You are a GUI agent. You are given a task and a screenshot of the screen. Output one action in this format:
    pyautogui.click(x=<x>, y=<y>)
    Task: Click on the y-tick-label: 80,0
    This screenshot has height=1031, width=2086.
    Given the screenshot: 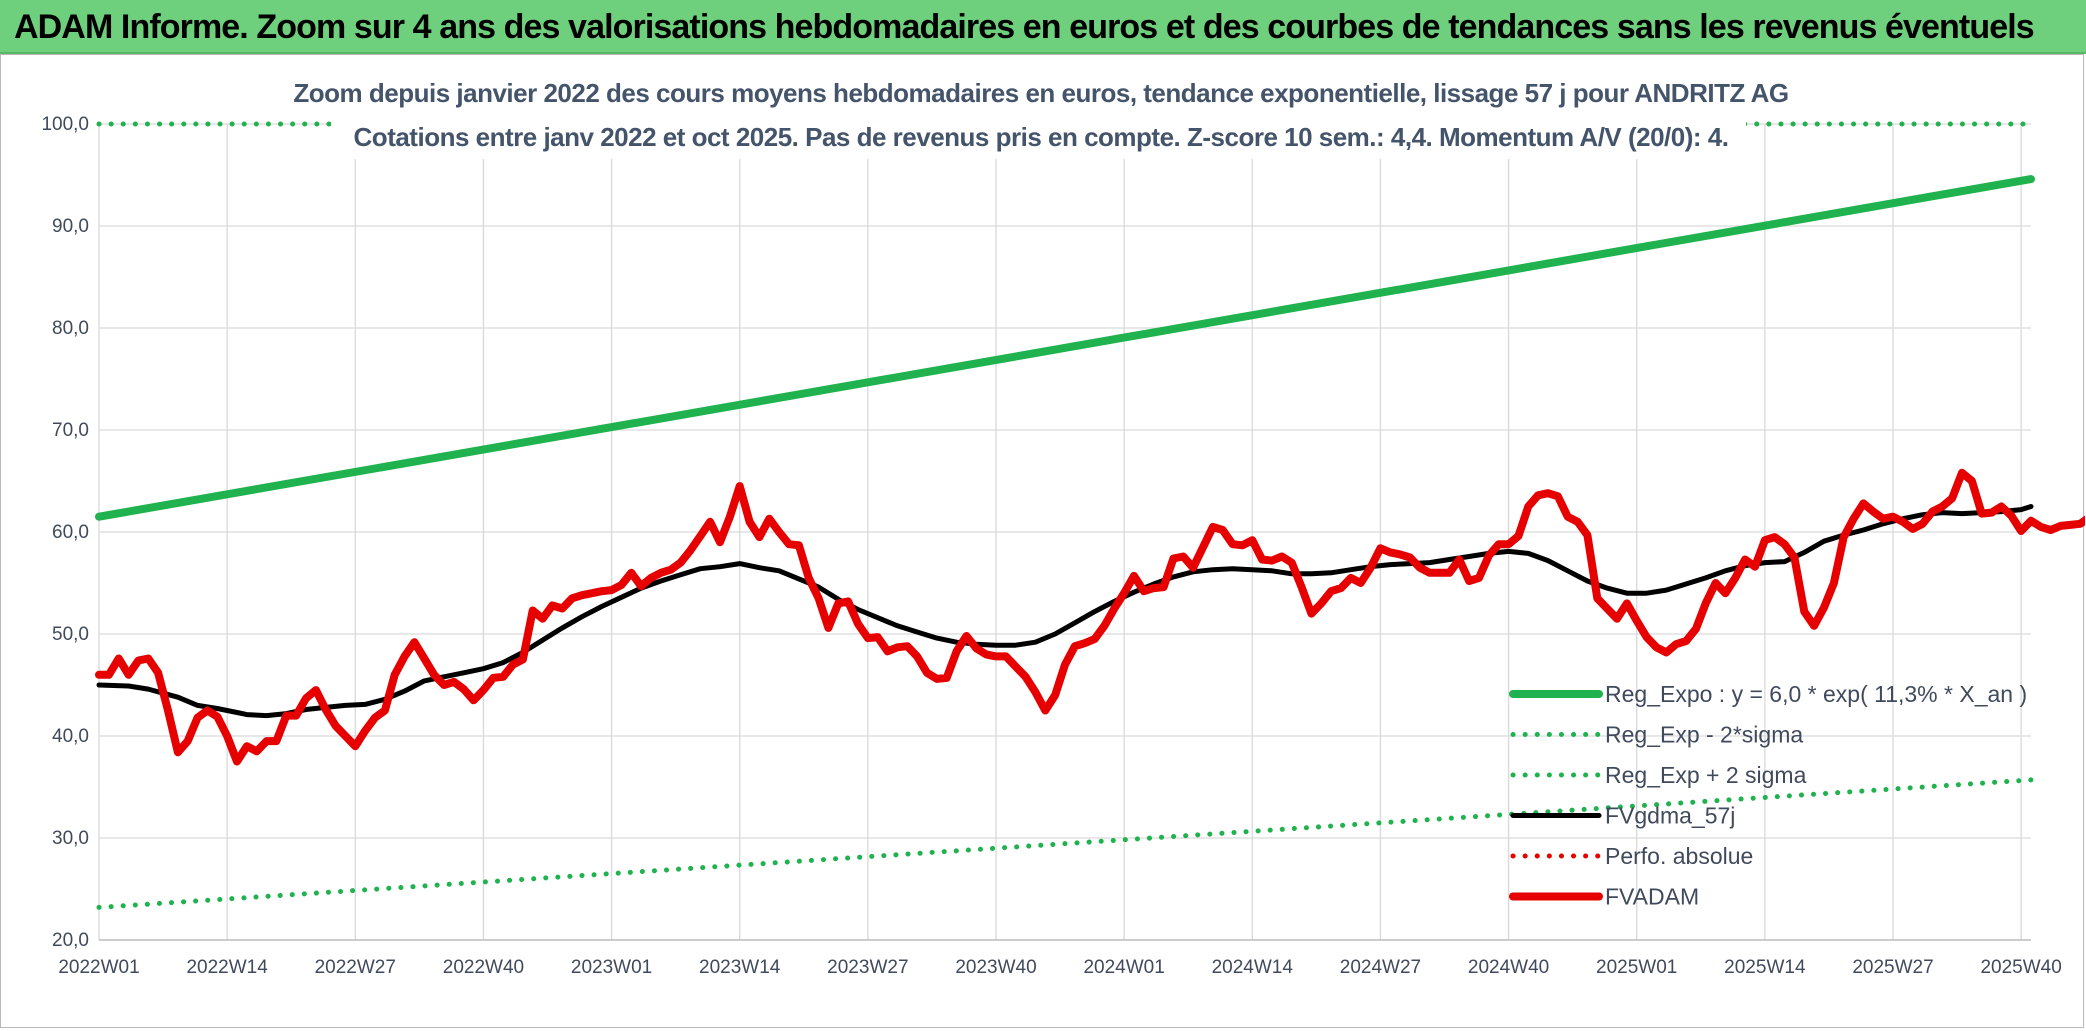 What is the action you would take?
    pyautogui.click(x=70, y=328)
    